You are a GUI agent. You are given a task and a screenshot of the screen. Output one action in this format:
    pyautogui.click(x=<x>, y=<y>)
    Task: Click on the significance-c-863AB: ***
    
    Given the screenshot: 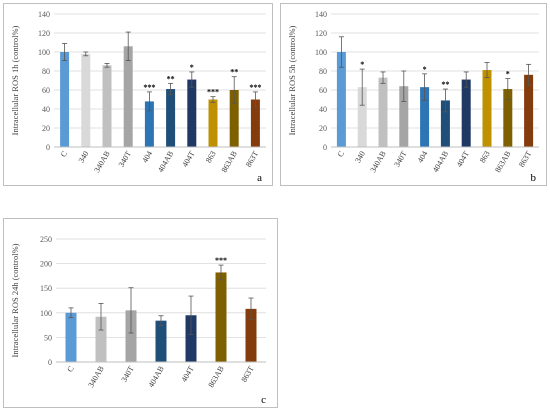 What is the action you would take?
    pyautogui.click(x=221, y=260)
    